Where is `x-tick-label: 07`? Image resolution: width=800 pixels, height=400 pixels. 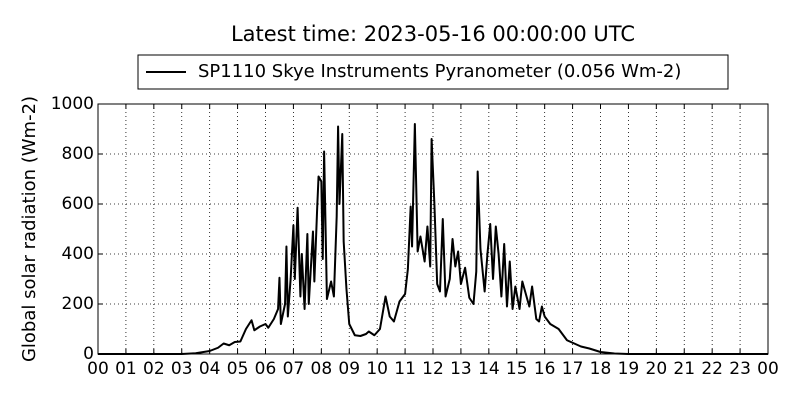 x-tick-label: 07 is located at coordinates (294, 369).